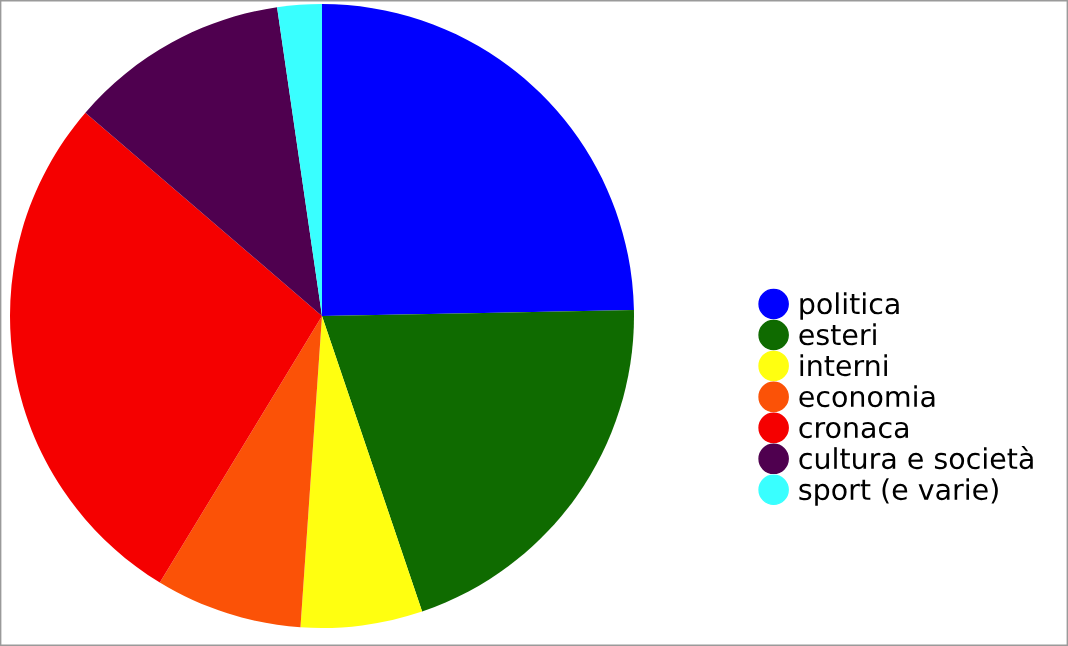 The image size is (1068, 646). Describe the element at coordinates (867, 396) in the screenshot. I see `legend-label: economia` at that location.